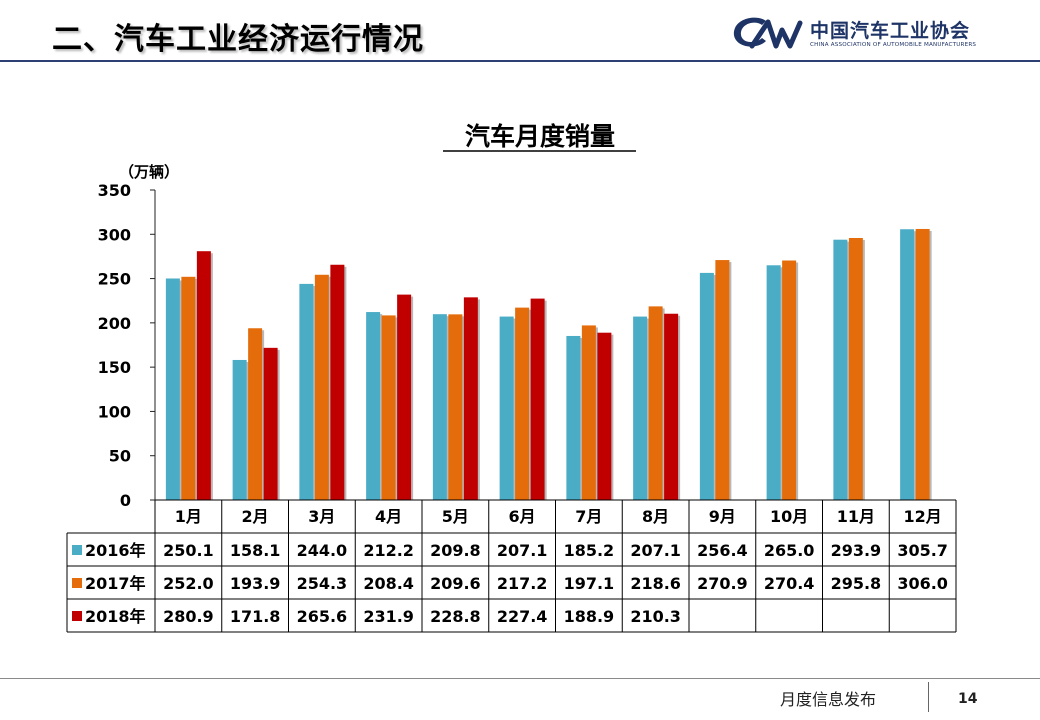 Image resolution: width=1040 pixels, height=720 pixels. I want to click on bar-2018年-1月, so click(203, 375).